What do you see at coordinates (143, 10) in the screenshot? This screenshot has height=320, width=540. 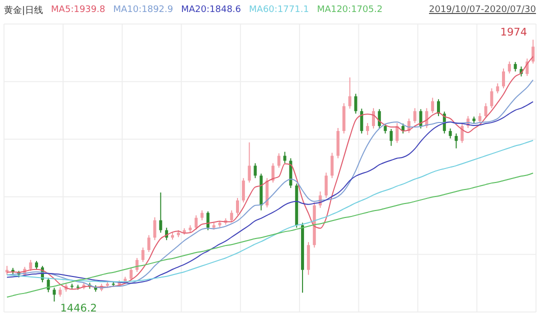 I see `text: MA10:1892.9` at bounding box center [143, 10].